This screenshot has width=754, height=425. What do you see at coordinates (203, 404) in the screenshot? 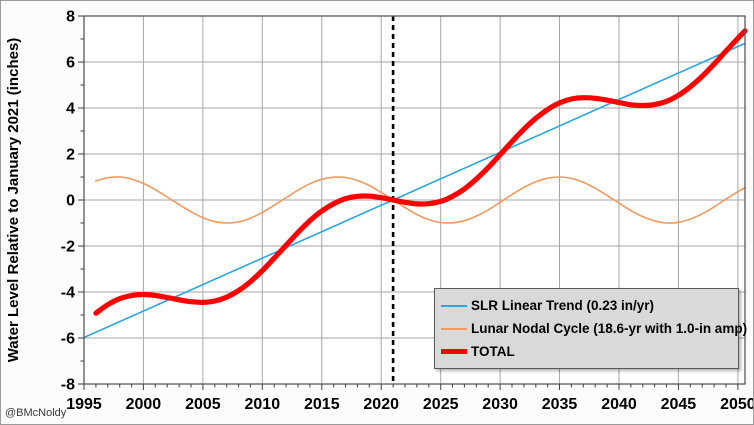
I see `x-tick-label: 2005` at bounding box center [203, 404].